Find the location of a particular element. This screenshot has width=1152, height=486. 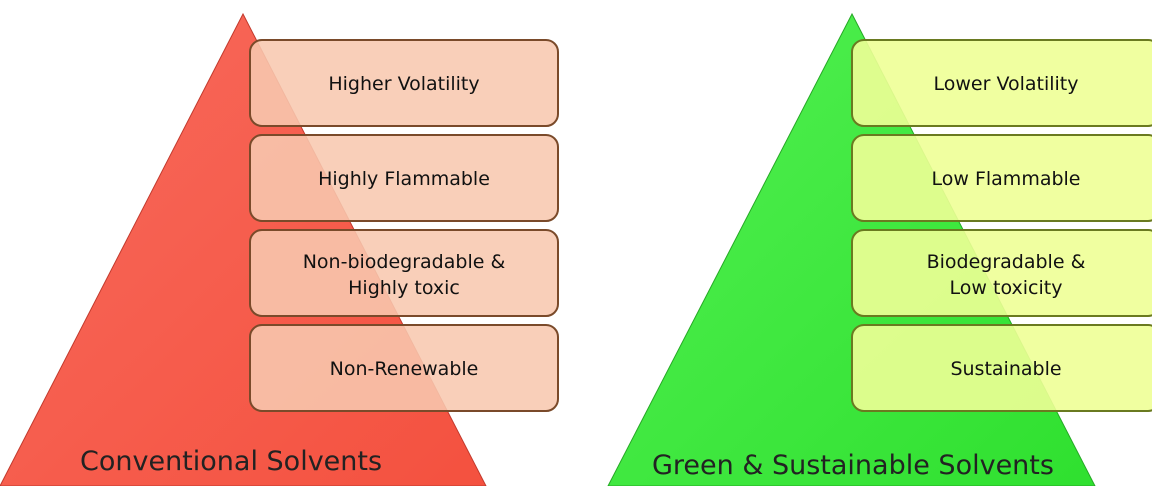

item-label: Highly Flammable is located at coordinates (404, 179).